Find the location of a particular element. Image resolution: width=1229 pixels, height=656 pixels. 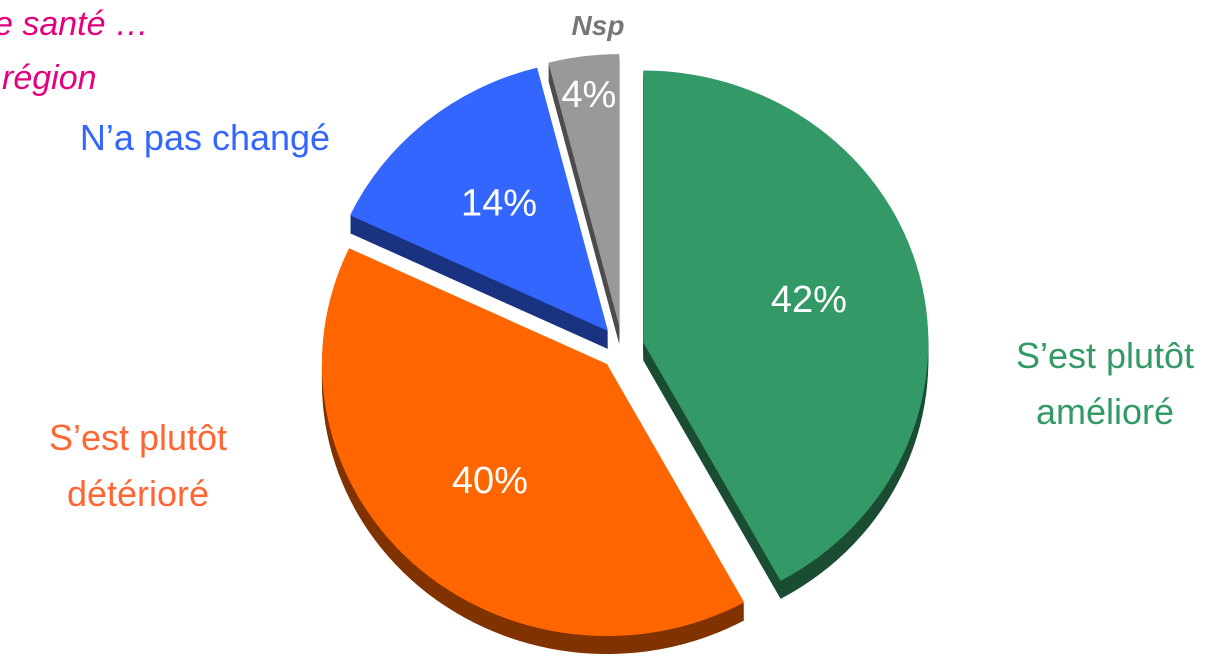

category-label: N’a pas changé is located at coordinates (205, 137).